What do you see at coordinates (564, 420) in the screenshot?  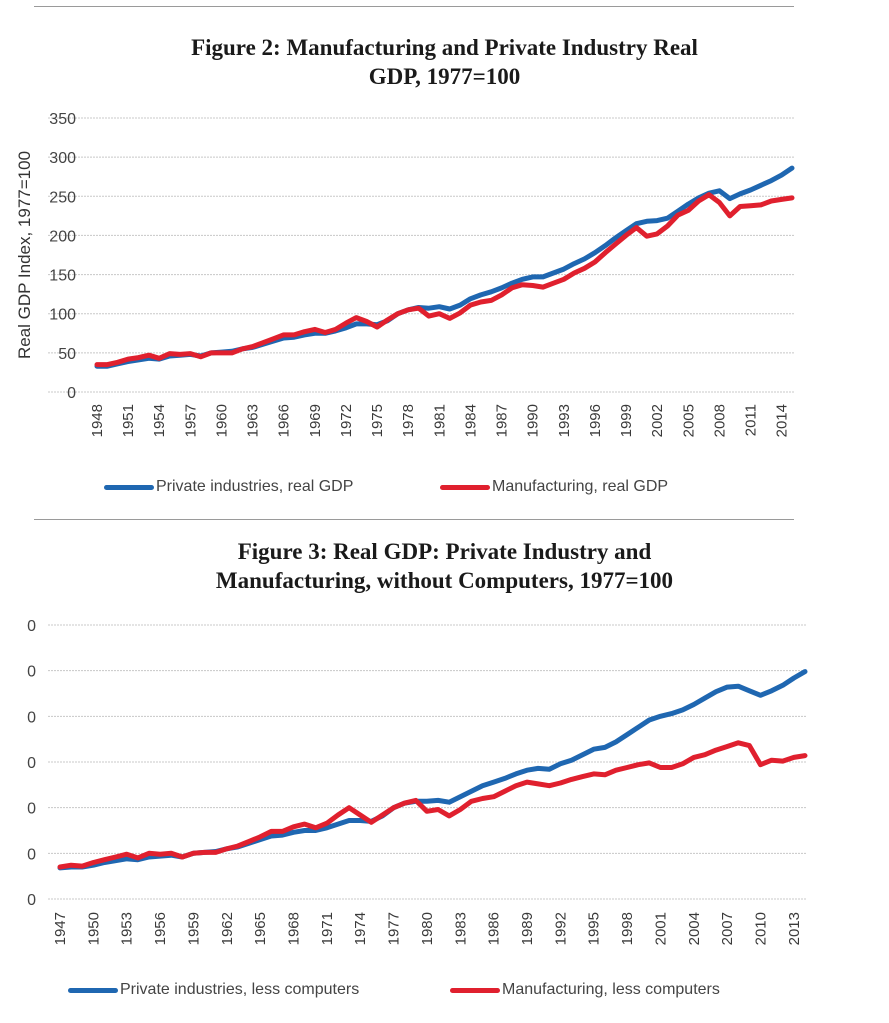 I see `x-tick-label: 1993` at bounding box center [564, 420].